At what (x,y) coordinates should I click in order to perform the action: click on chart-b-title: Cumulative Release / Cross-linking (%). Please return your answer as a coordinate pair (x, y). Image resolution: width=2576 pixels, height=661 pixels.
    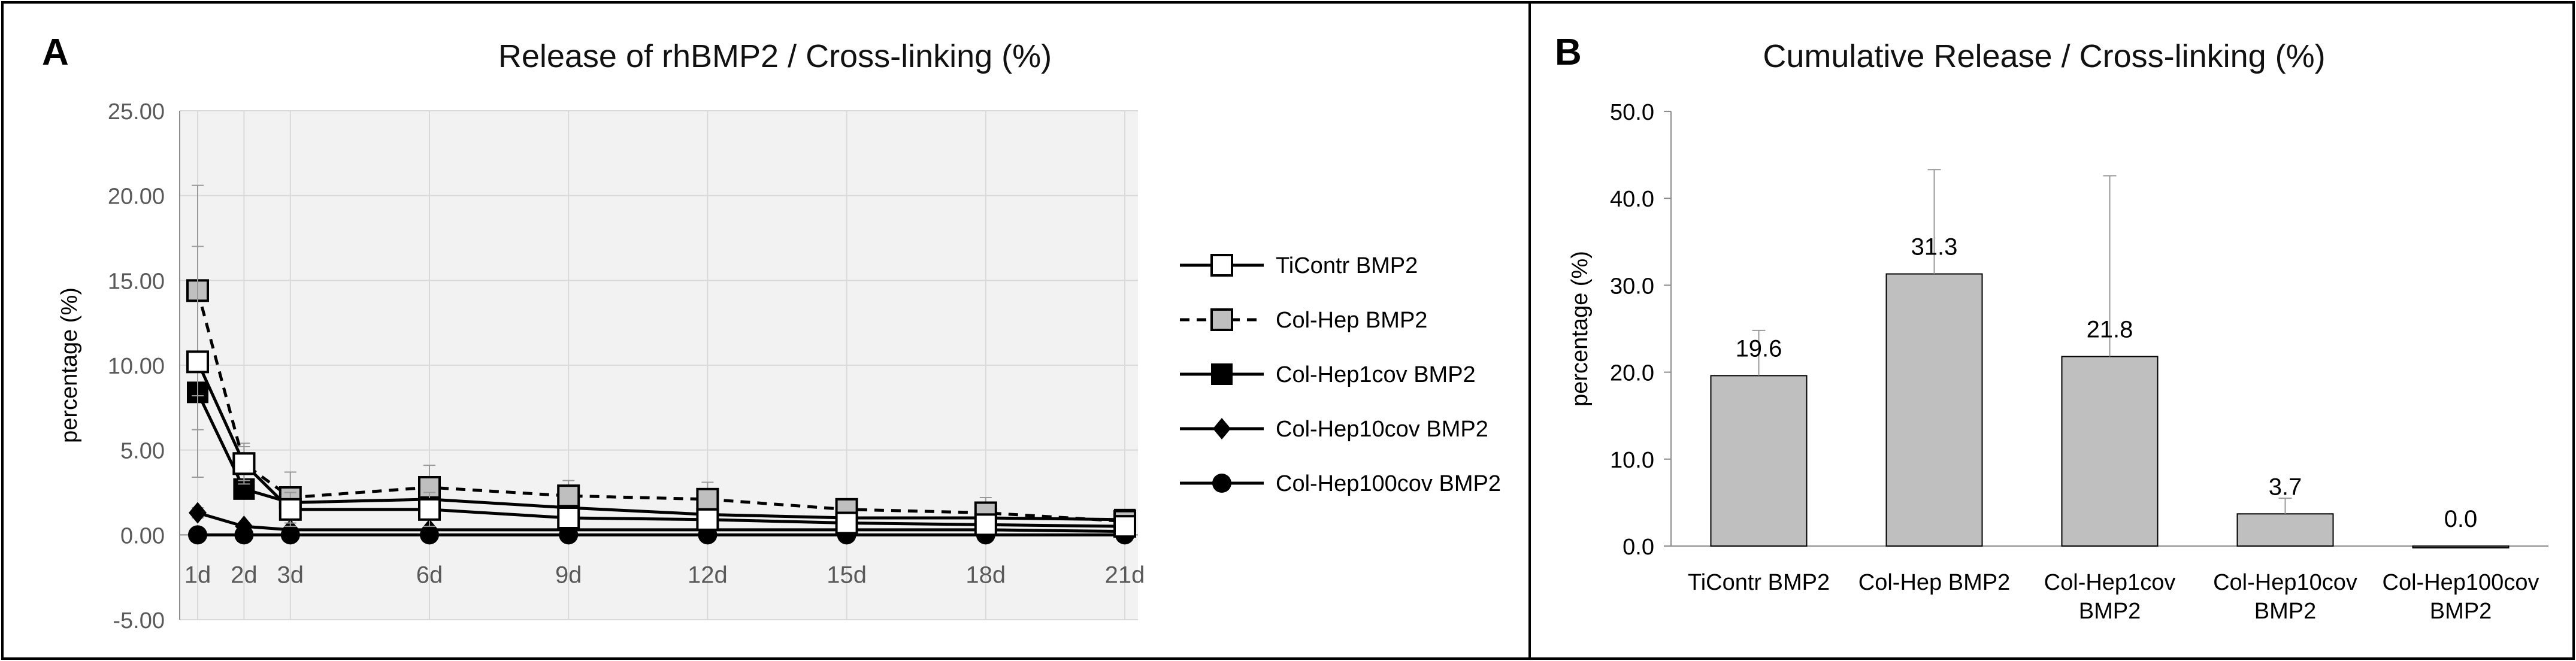
    Looking at the image, I should click on (2044, 56).